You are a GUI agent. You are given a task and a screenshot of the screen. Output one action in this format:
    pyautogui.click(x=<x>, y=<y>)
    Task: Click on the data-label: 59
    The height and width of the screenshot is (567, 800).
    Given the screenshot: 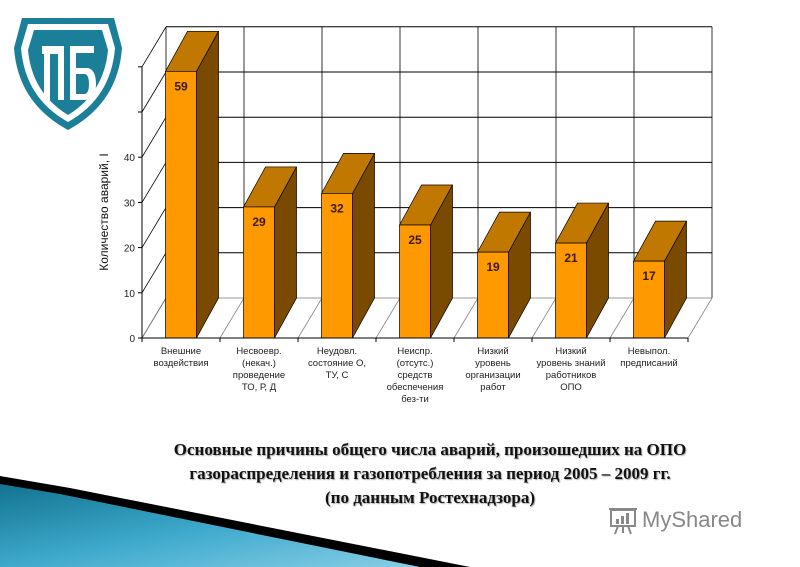 What is the action you would take?
    pyautogui.click(x=181, y=86)
    